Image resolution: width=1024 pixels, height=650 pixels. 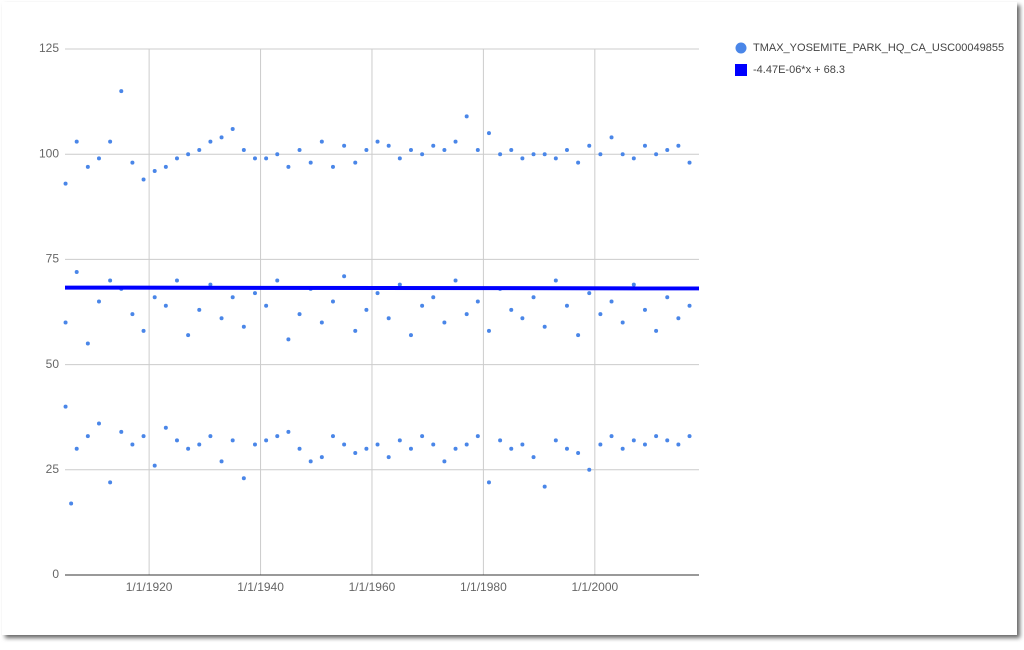 What do you see at coordinates (741, 70) in the screenshot?
I see `legend-marker` at bounding box center [741, 70].